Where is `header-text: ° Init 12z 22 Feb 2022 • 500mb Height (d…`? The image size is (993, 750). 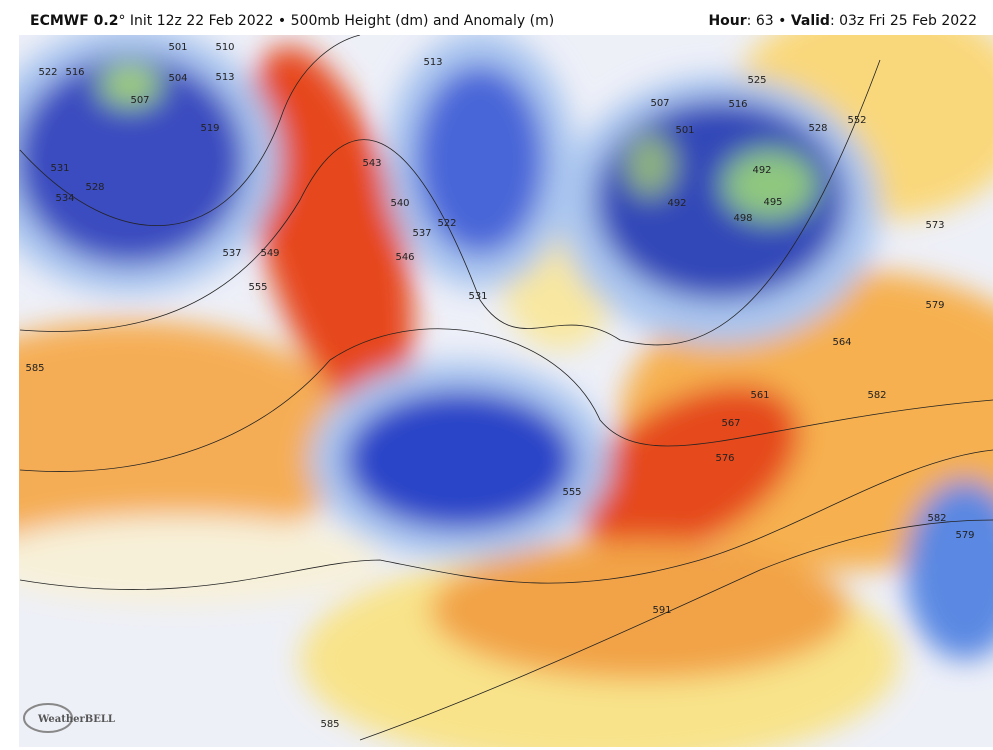 header-text: ° Init 12z 22 Feb 2022 • 500mb Height (d… is located at coordinates (336, 21).